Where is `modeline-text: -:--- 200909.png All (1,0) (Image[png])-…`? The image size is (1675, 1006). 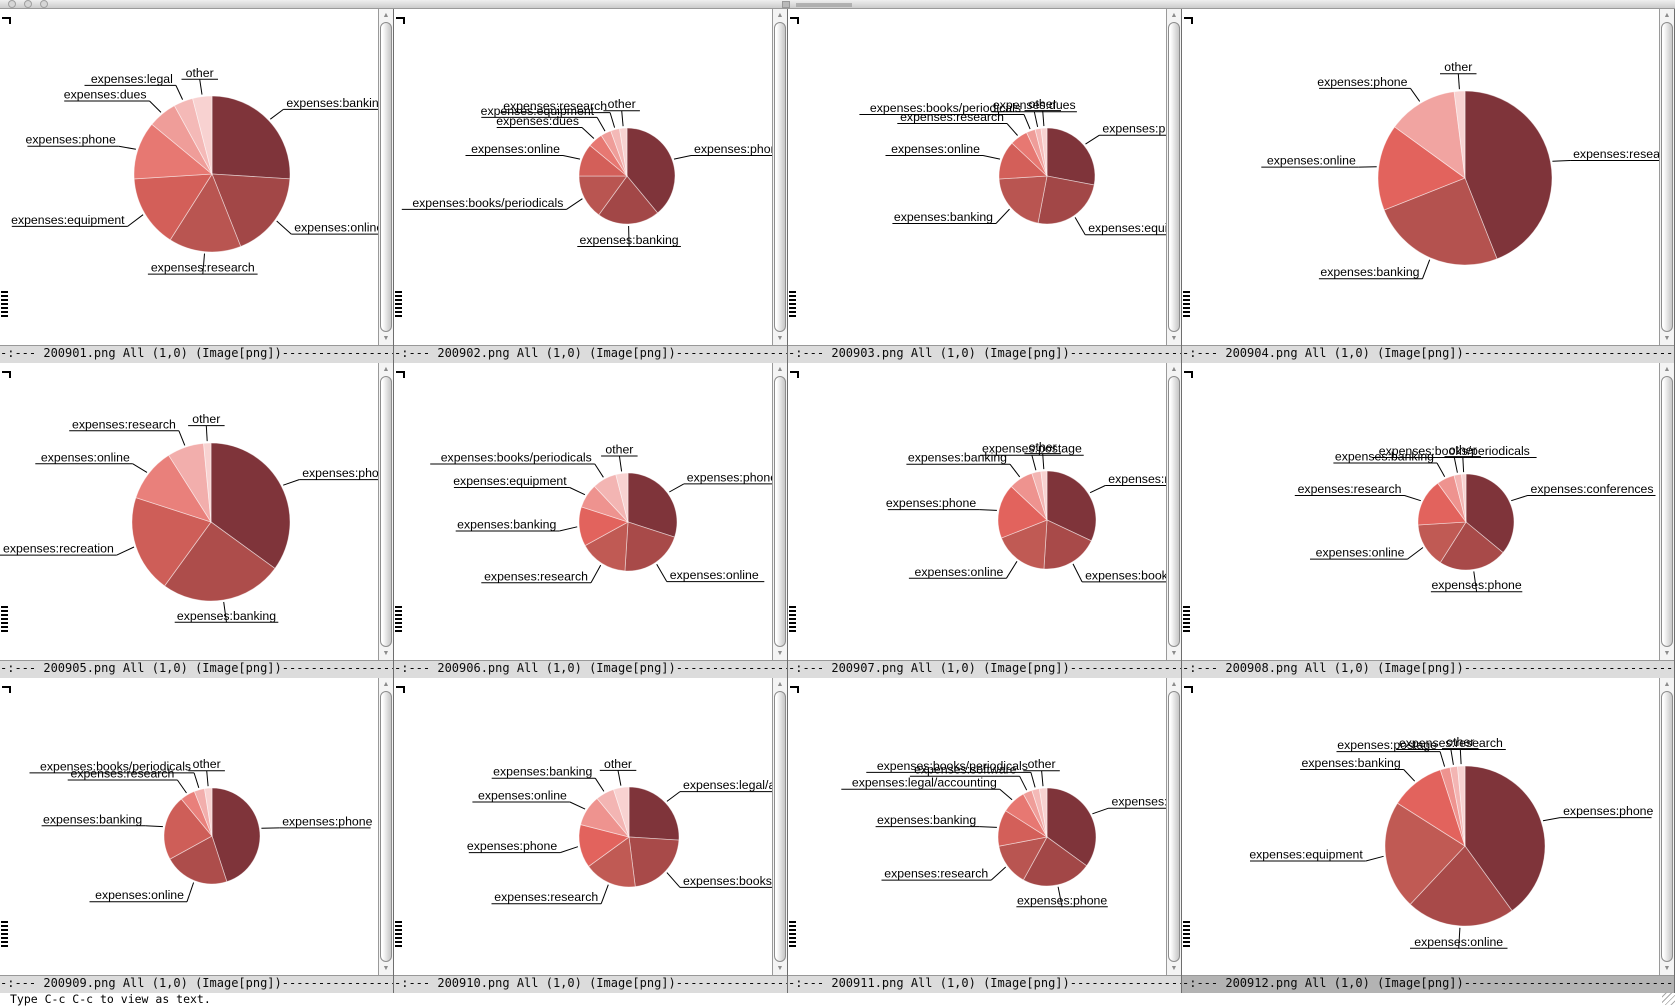 modeline-text: -:--- 200909.png All (1,0) (Image[png])-… is located at coordinates (196, 983).